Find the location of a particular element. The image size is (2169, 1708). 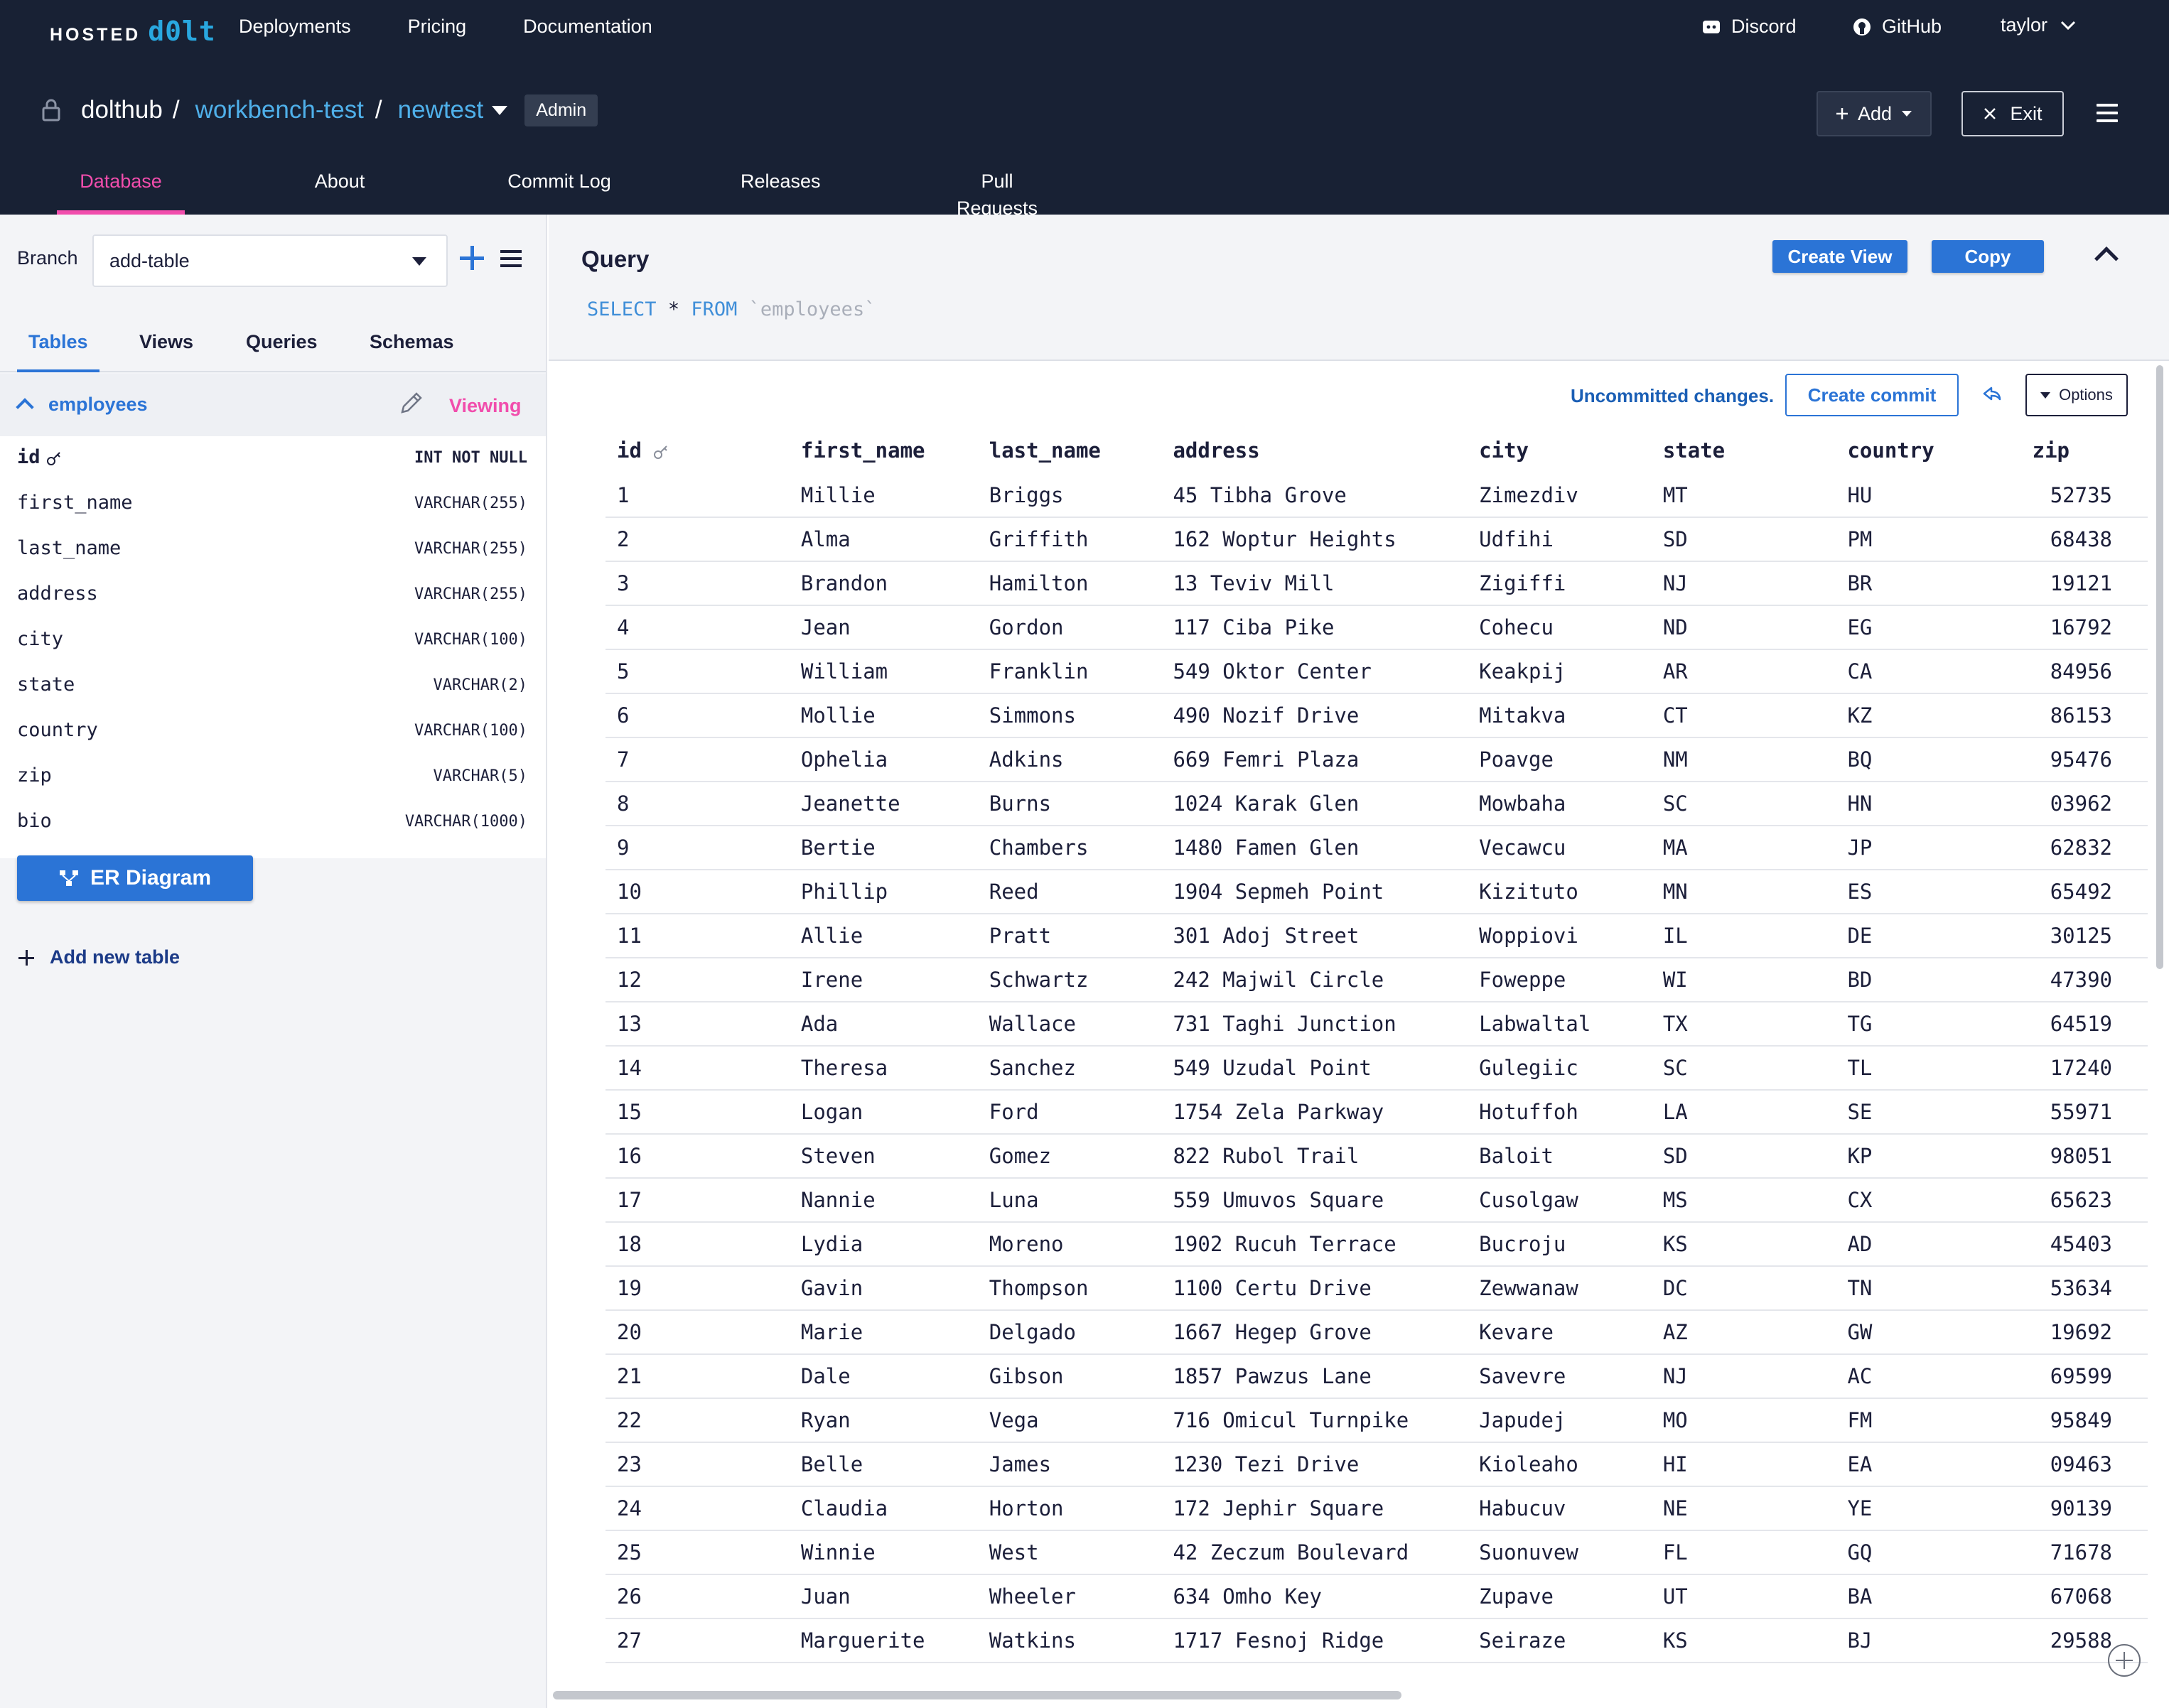

table-cell-address: 669 Femri Plaza is located at coordinates (1314, 760).